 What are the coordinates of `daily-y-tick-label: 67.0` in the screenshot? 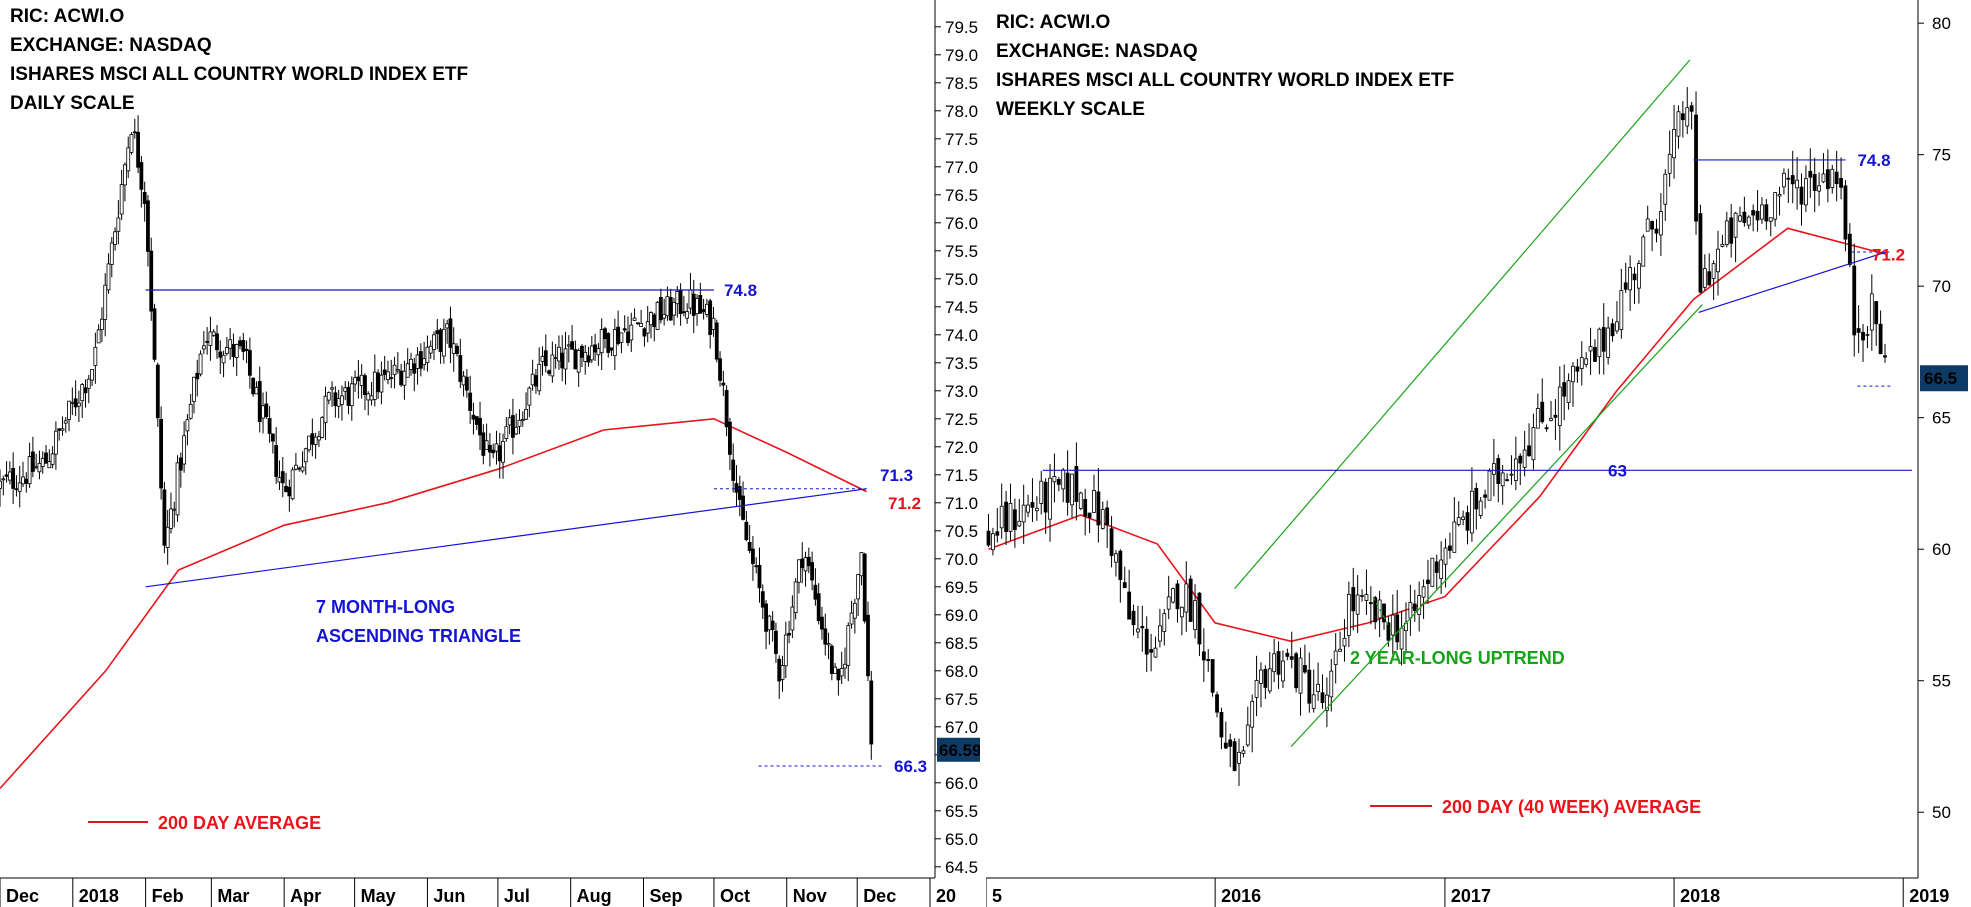 It's located at (961, 727).